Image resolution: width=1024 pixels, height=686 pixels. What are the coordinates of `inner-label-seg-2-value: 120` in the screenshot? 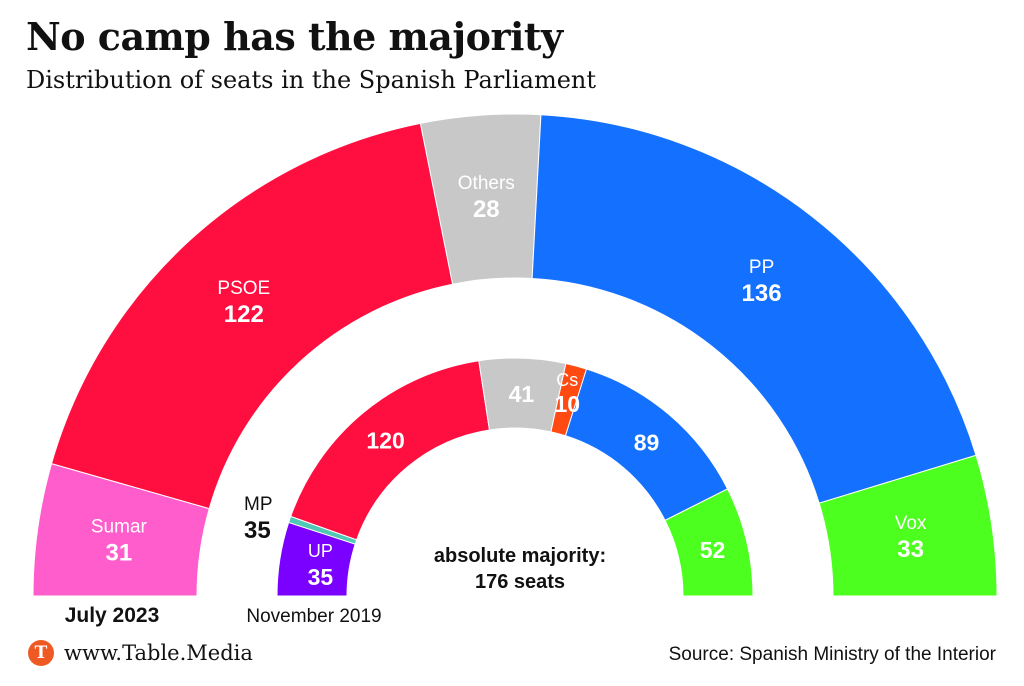 It's located at (385, 441).